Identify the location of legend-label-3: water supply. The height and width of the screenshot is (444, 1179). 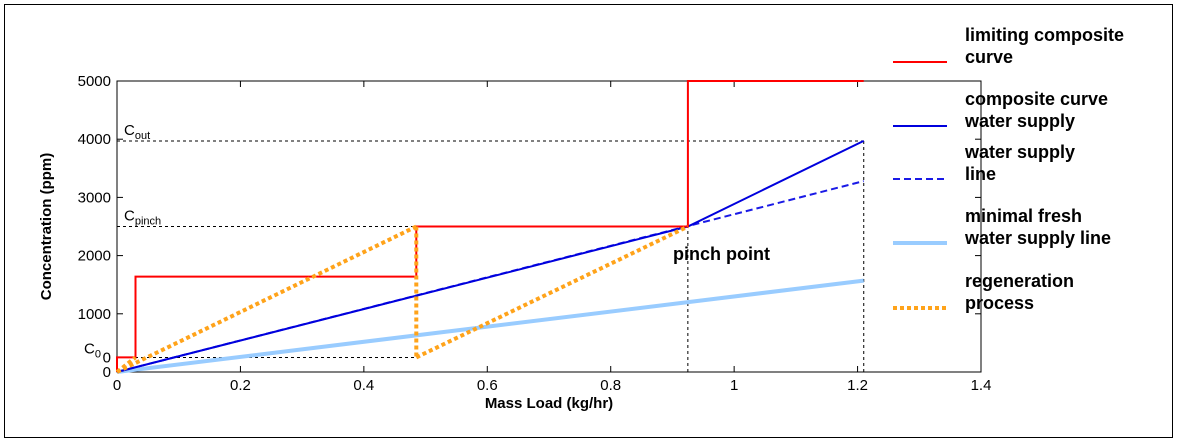
(1019, 152).